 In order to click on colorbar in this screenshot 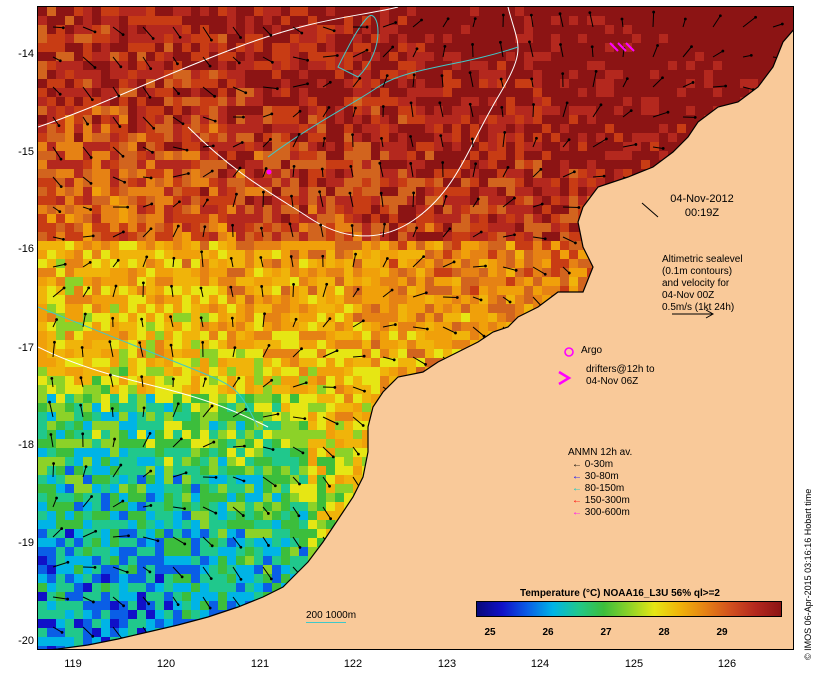, I will do `click(629, 609)`.